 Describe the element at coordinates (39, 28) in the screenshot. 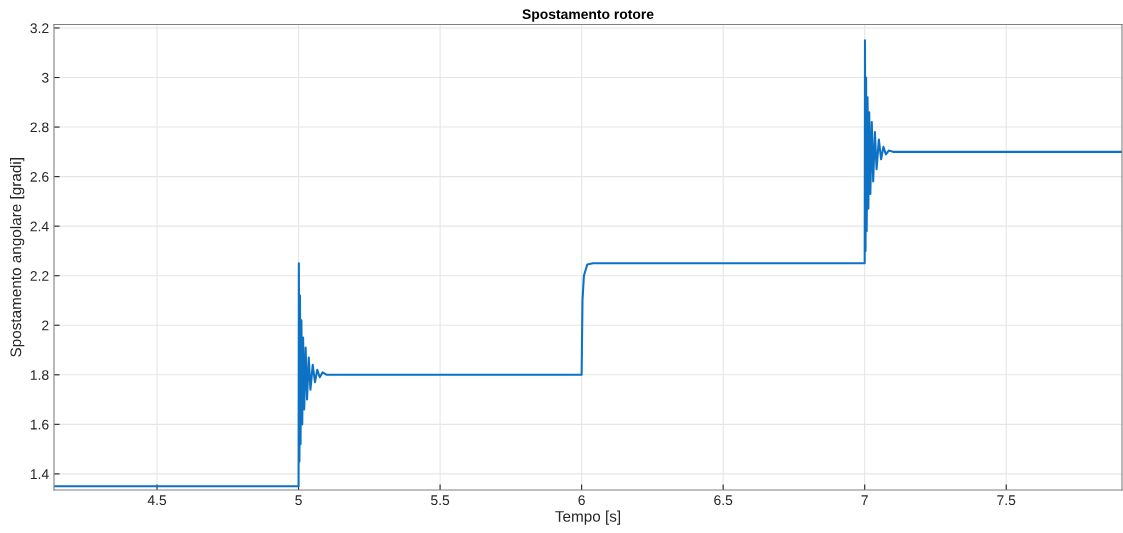

I see `y-tick-label: 3.2` at that location.